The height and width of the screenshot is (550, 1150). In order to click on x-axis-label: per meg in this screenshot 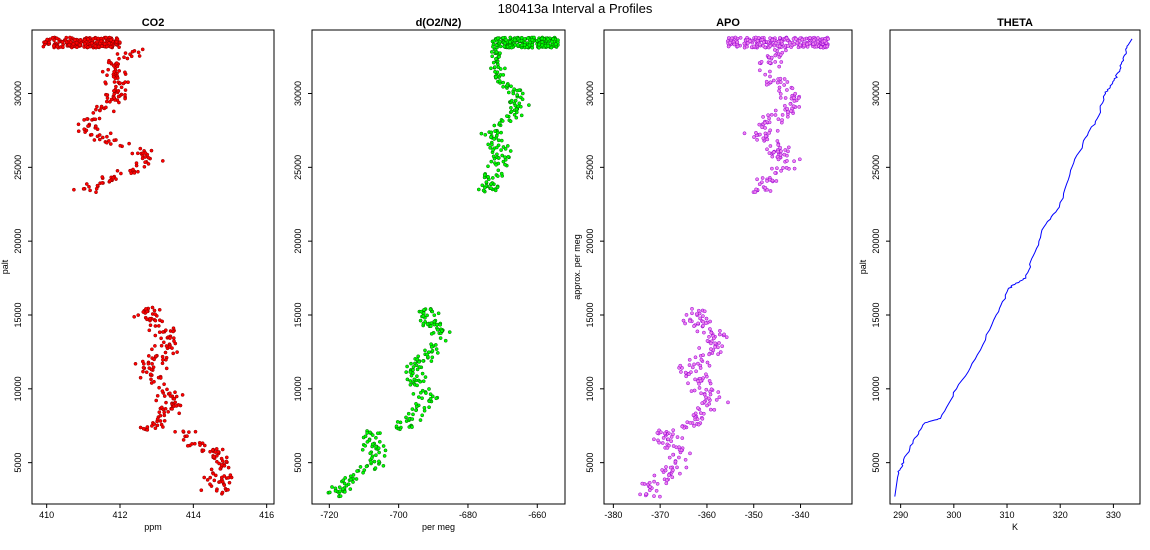, I will do `click(438, 527)`.